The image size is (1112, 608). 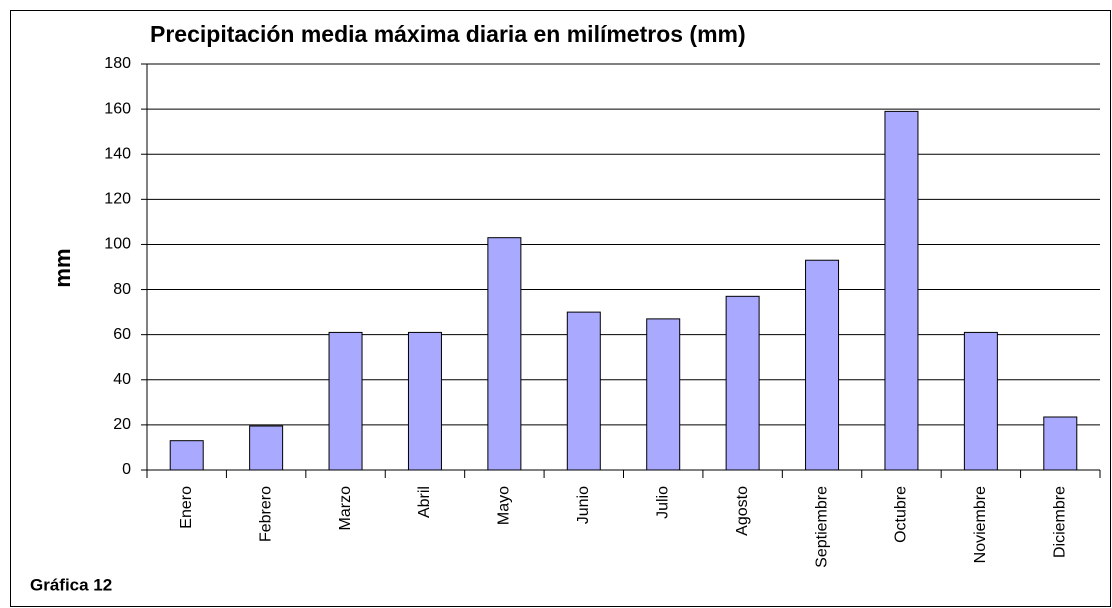 I want to click on x-tick-label: Diciembre, so click(x=1060, y=522).